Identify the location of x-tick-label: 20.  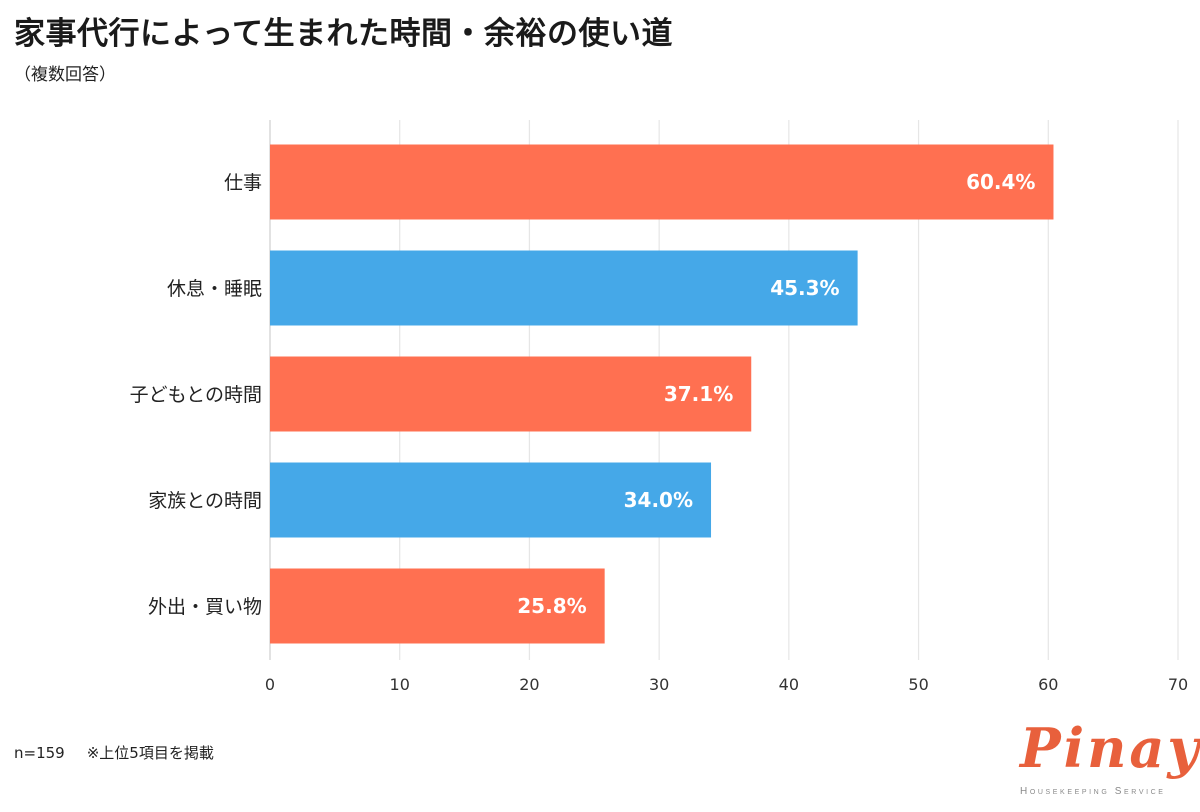
(529, 684).